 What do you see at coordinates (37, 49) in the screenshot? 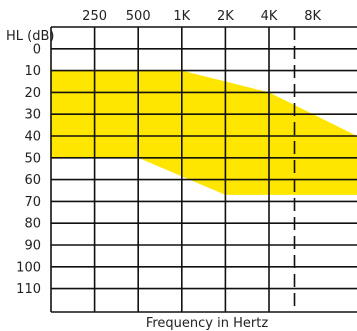
I see `y-tick-label: 0` at bounding box center [37, 49].